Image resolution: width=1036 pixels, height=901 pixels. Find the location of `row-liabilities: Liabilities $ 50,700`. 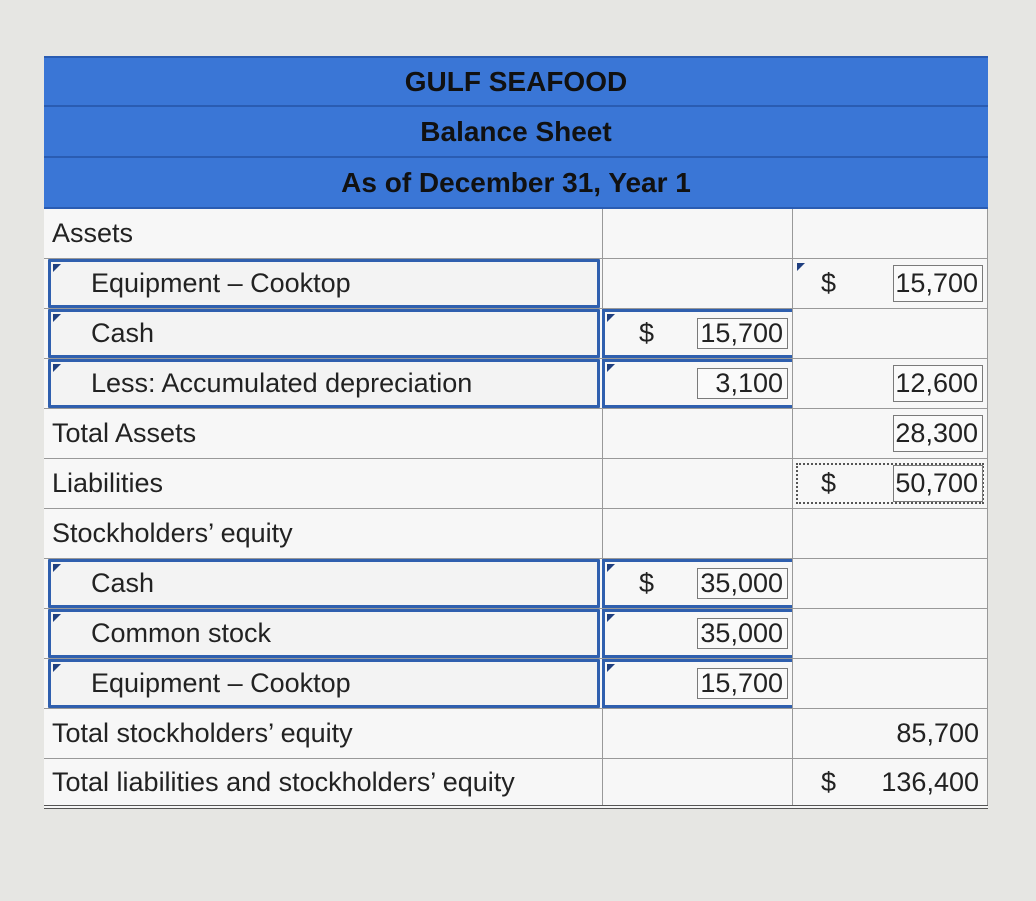

row-liabilities: Liabilities $ 50,700 is located at coordinates (516, 484).